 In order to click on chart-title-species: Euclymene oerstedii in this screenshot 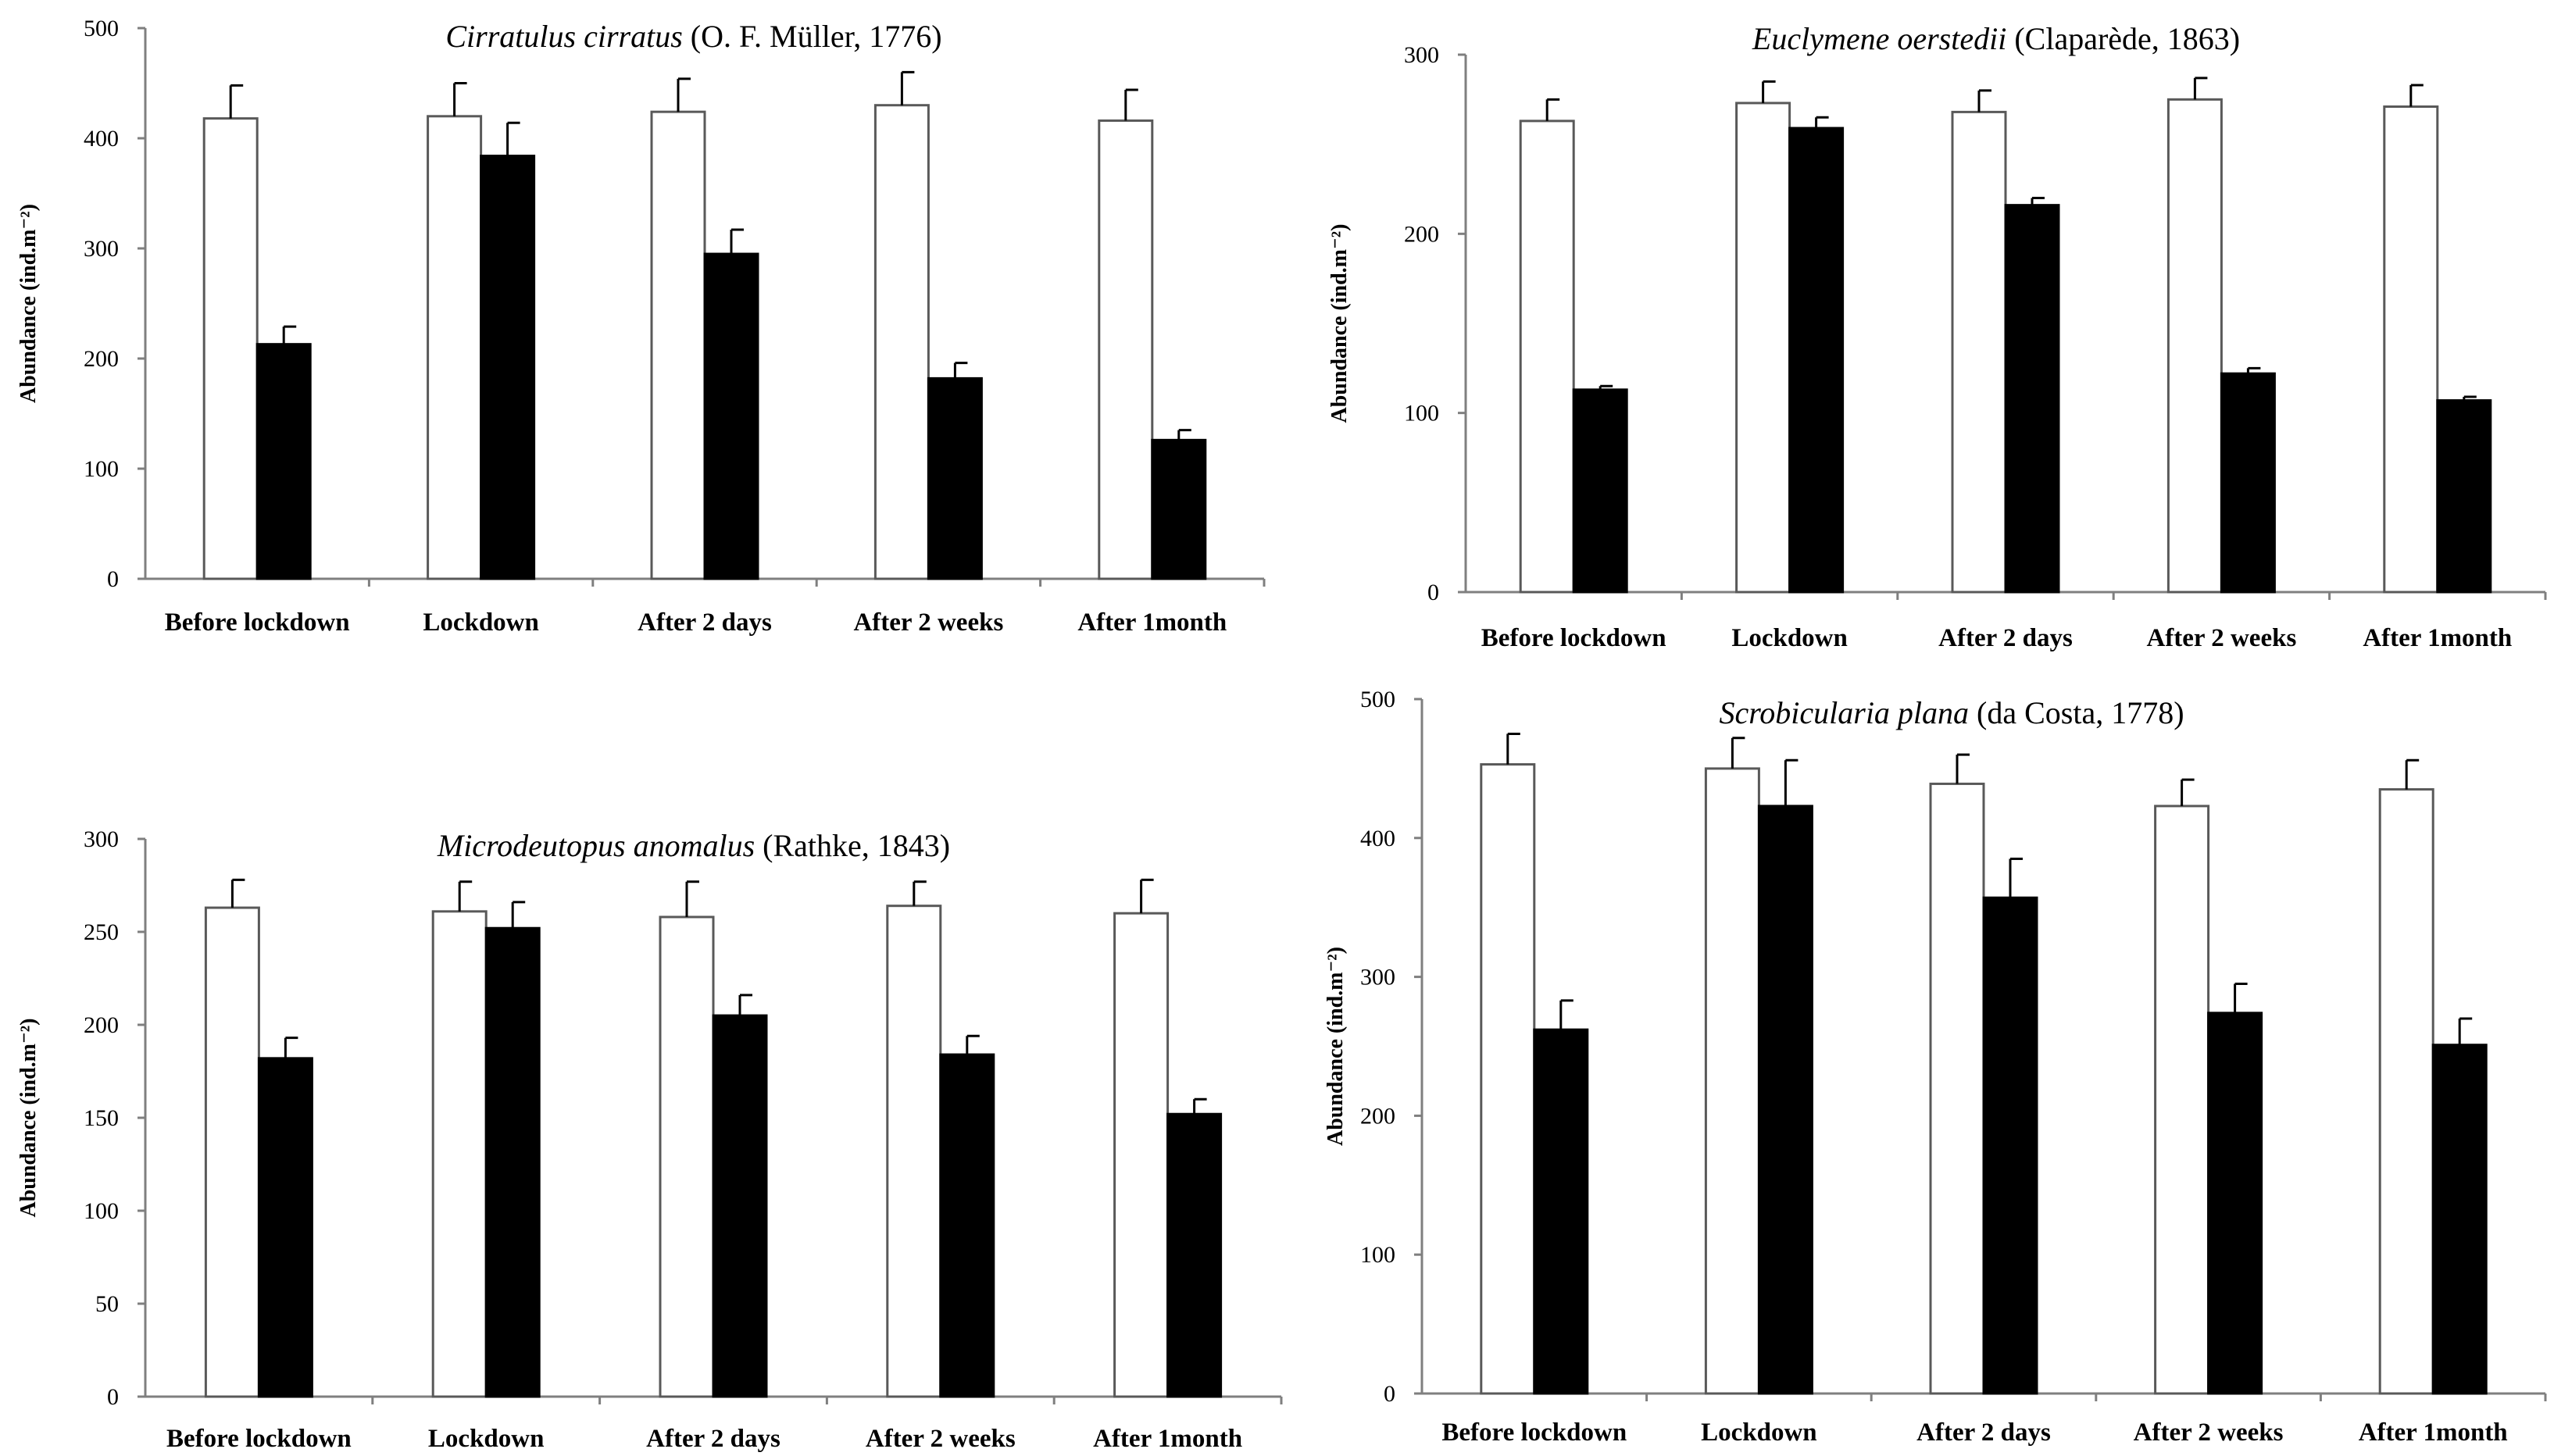, I will do `click(1879, 38)`.